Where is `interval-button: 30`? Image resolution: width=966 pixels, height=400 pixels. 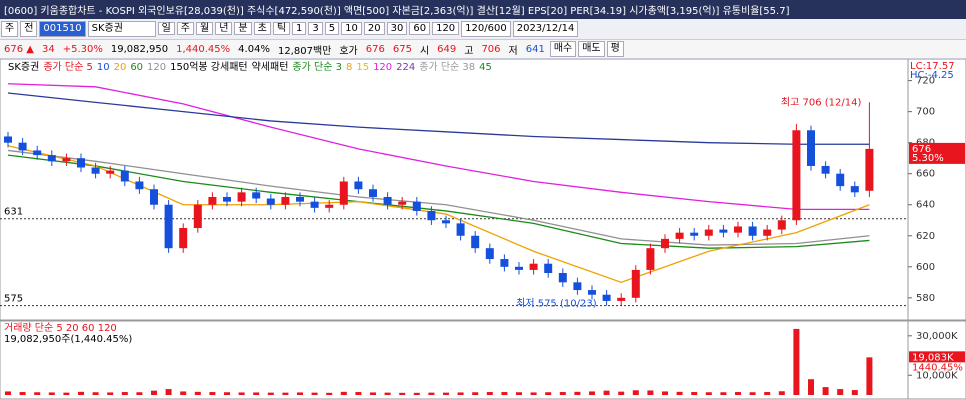
interval-button: 30 is located at coordinates (397, 28).